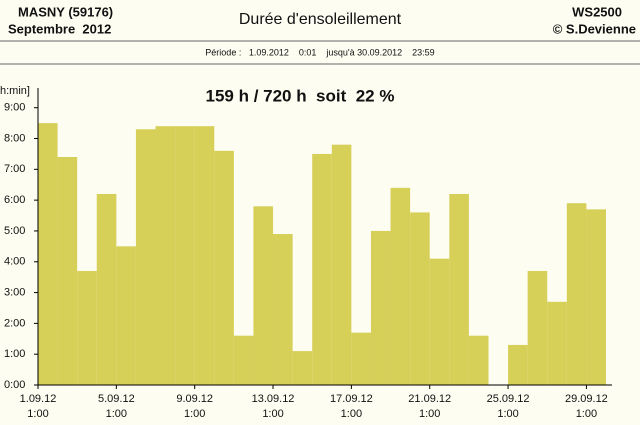 This screenshot has height=425, width=640. Describe the element at coordinates (14, 262) in the screenshot. I see `y-tick-label: 4:00` at that location.